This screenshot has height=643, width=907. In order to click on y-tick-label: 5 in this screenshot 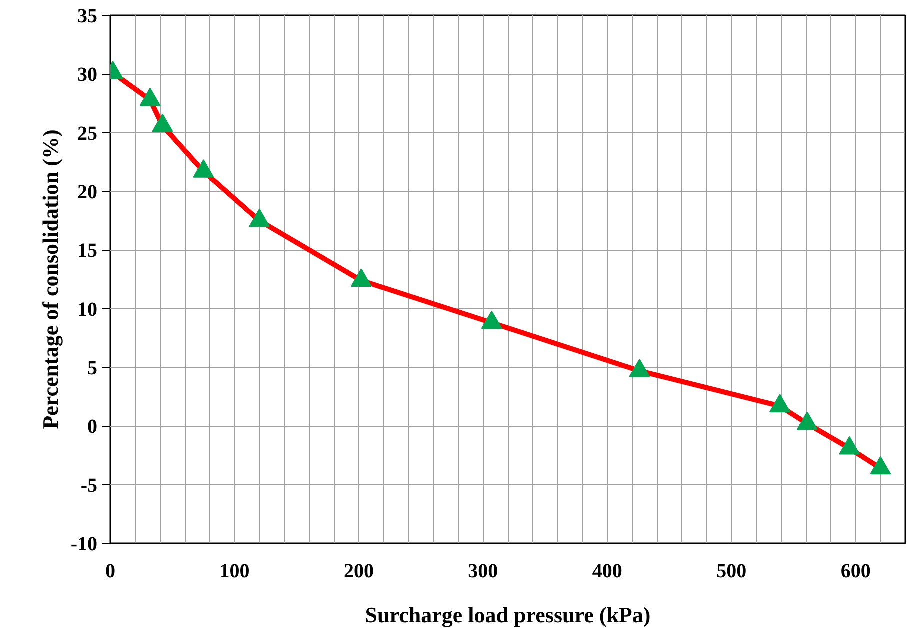, I will do `click(93, 369)`.